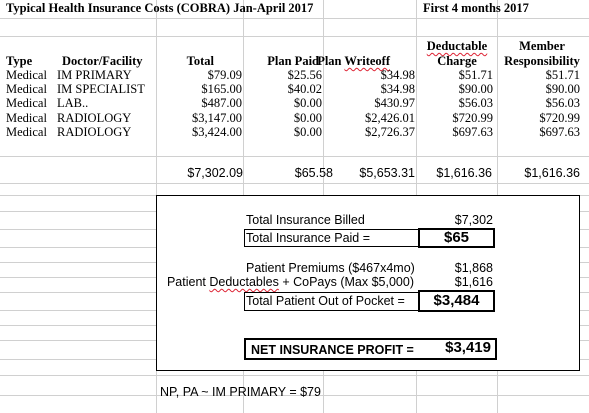 The height and width of the screenshot is (413, 589). What do you see at coordinates (244, 282) in the screenshot?
I see `deductables-label-word: Deductables` at bounding box center [244, 282].